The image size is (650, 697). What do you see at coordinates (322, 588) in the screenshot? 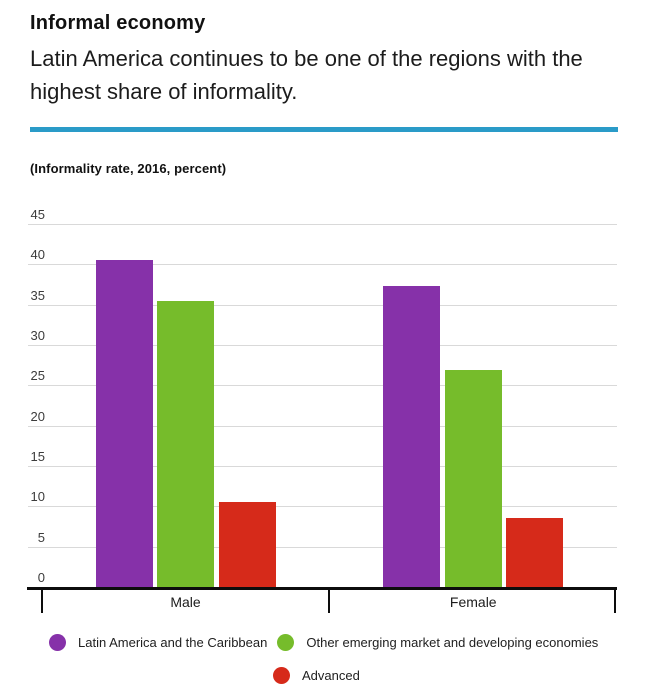
I see `x-axis-line` at bounding box center [322, 588].